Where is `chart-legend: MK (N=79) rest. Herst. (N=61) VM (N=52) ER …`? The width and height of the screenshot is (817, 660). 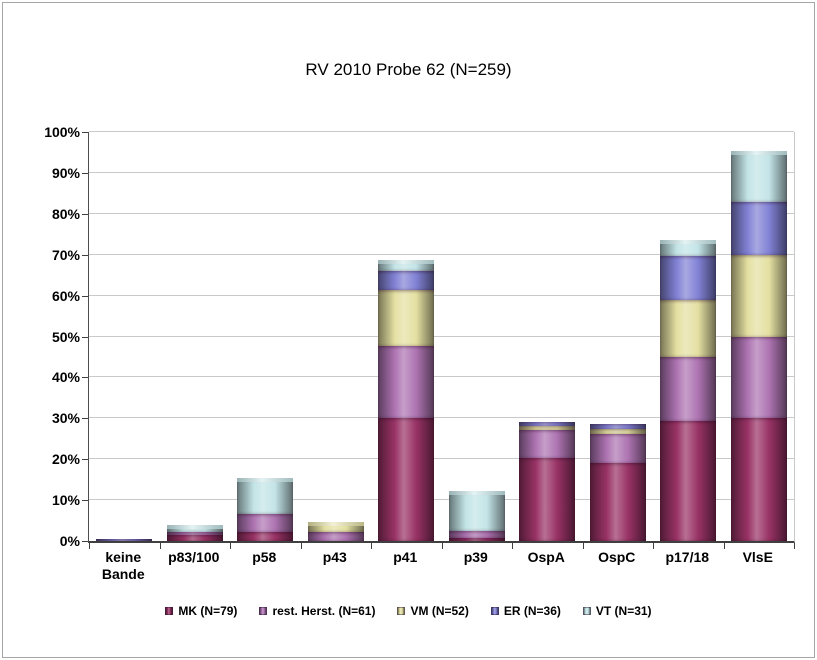
chart-legend: MK (N=79) rest. Herst. (N=61) VM (N=52) ER … is located at coordinates (408, 611).